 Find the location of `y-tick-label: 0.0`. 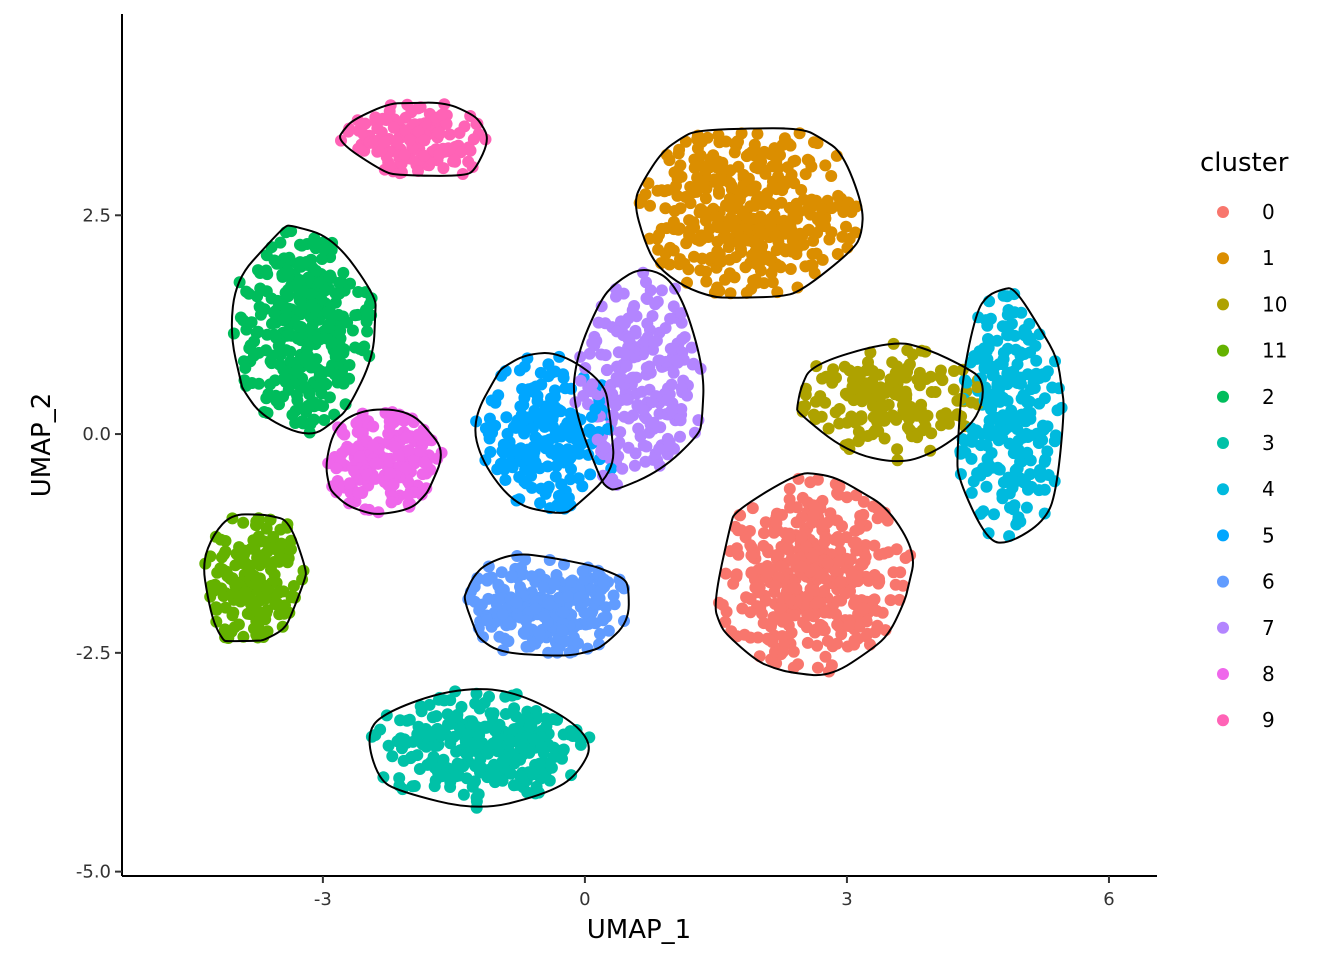

y-tick-label: 0.0 is located at coordinates (96, 434).